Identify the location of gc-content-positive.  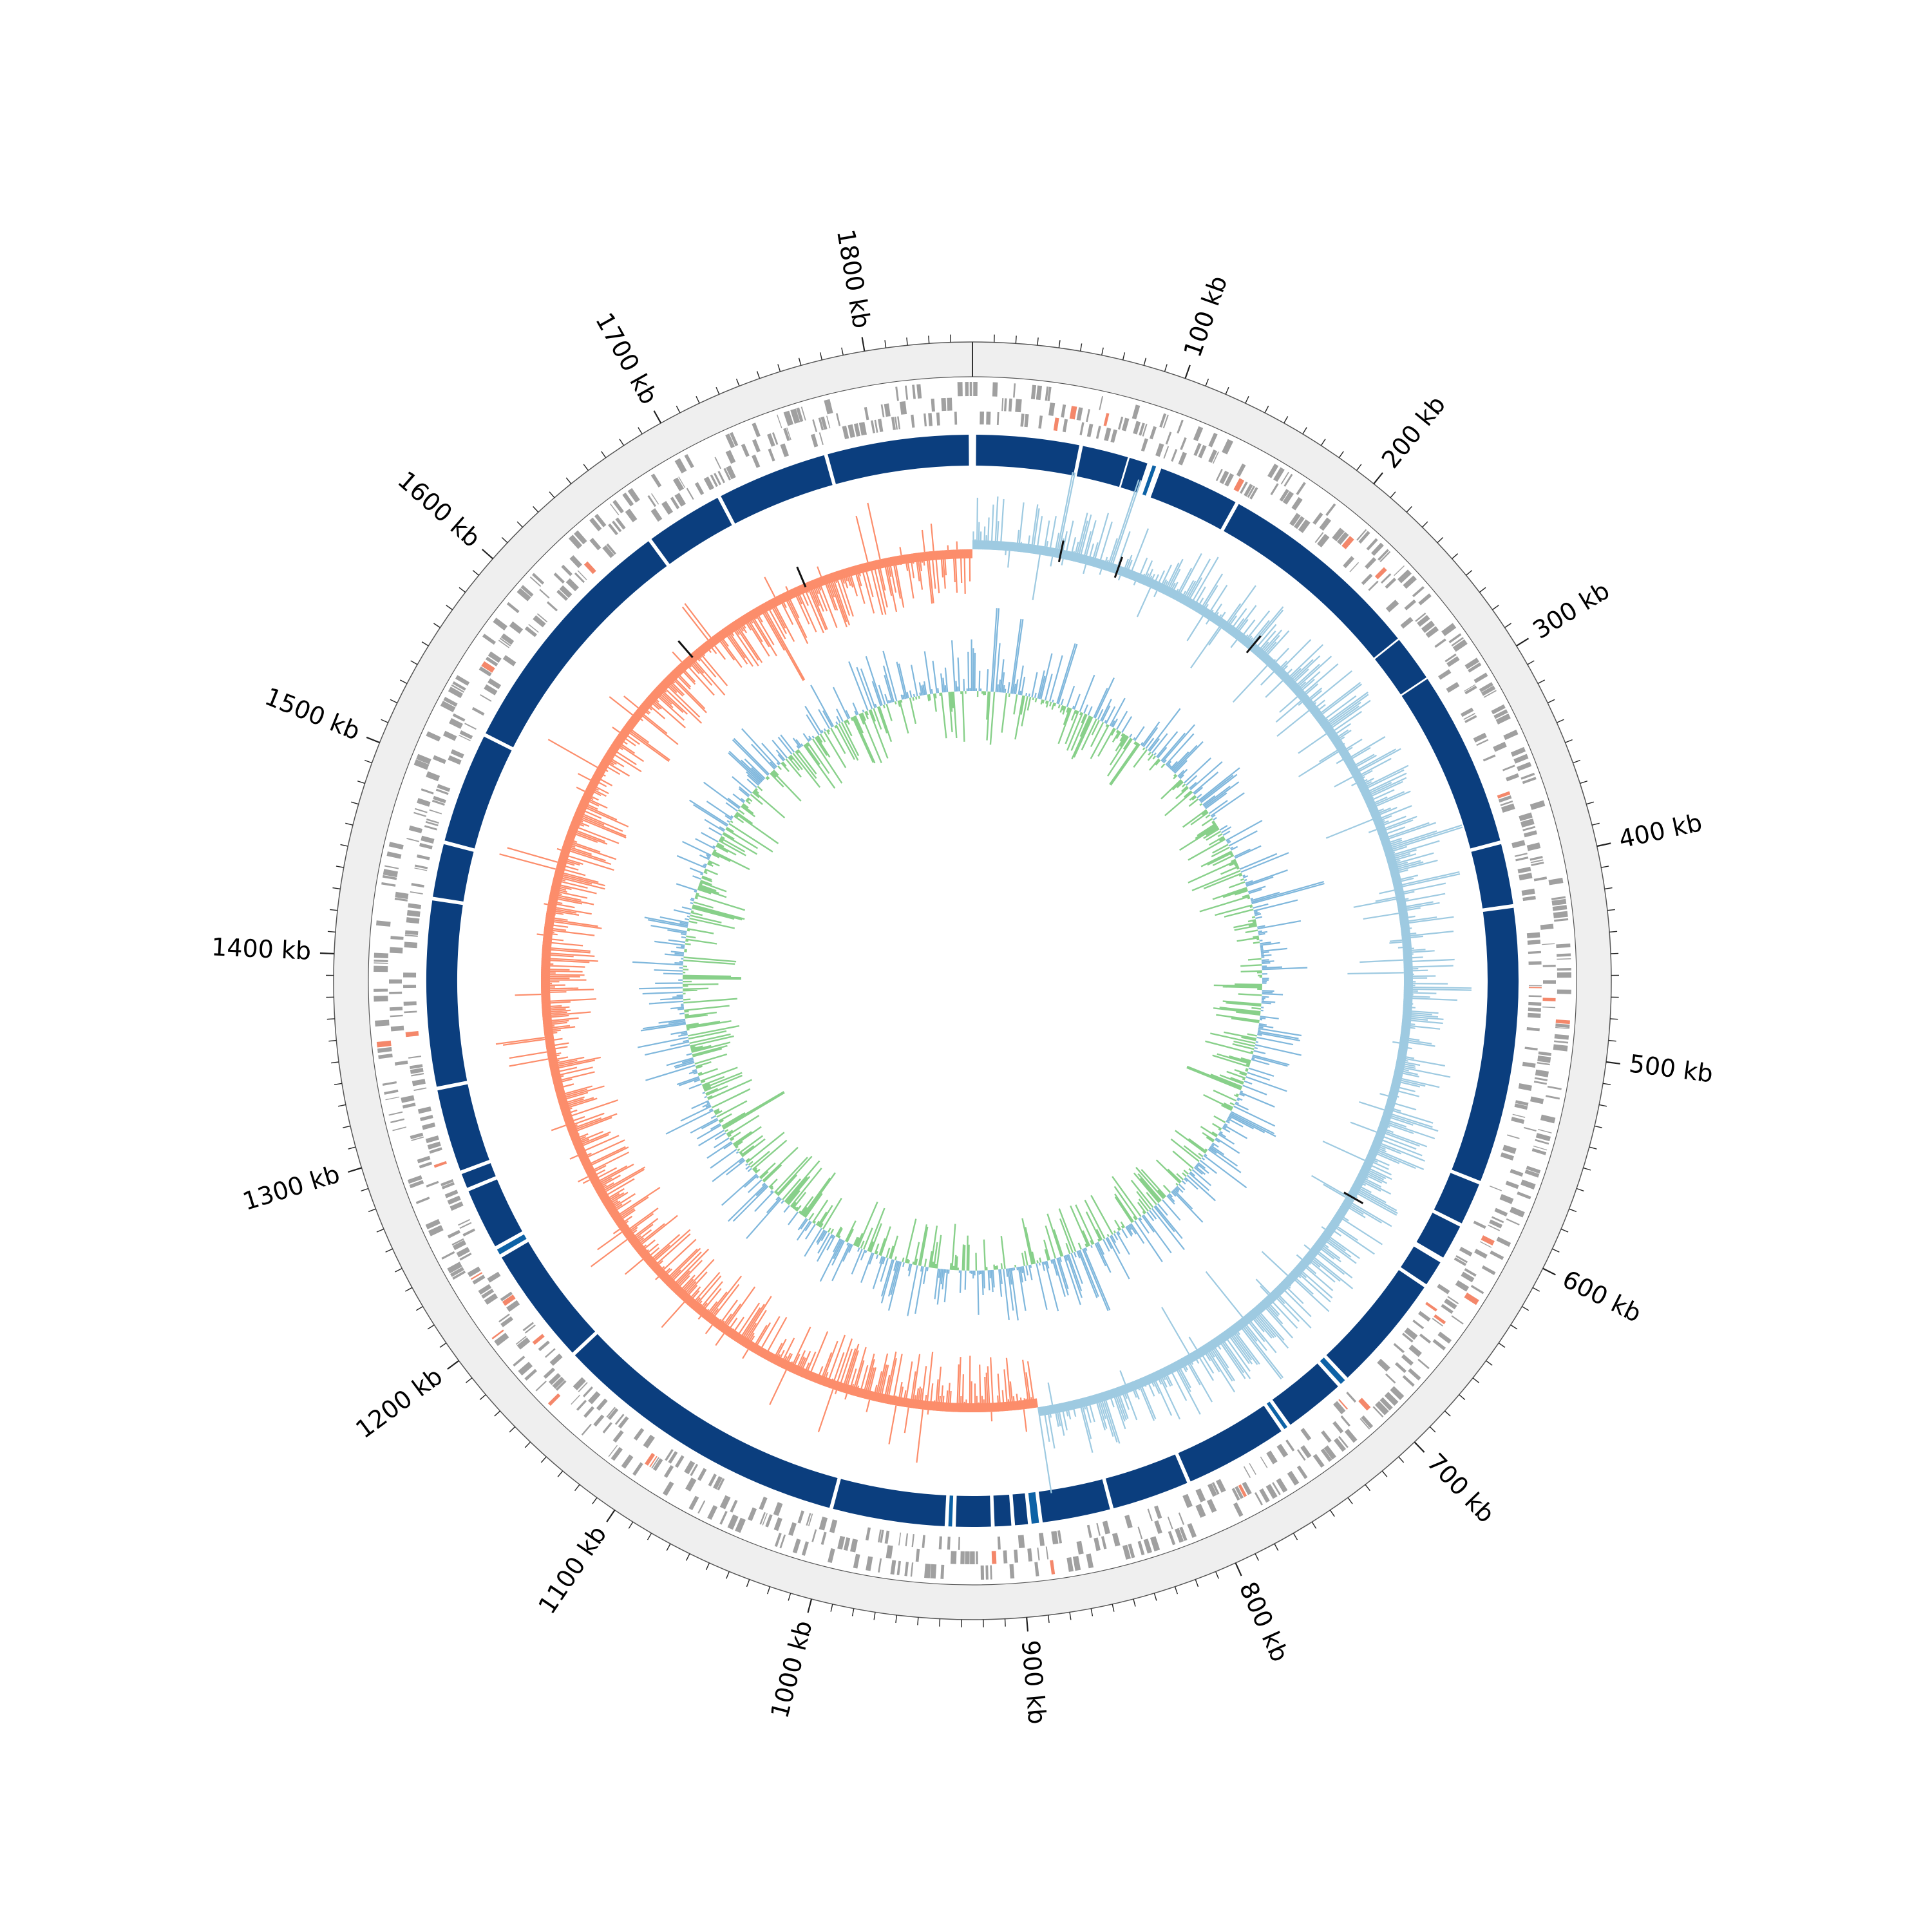
(978, 965).